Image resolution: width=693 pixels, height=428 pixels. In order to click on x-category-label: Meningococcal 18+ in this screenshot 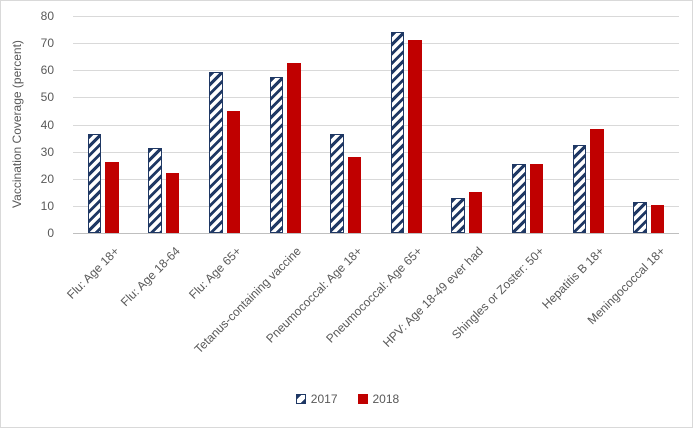, I will do `click(626, 286)`.